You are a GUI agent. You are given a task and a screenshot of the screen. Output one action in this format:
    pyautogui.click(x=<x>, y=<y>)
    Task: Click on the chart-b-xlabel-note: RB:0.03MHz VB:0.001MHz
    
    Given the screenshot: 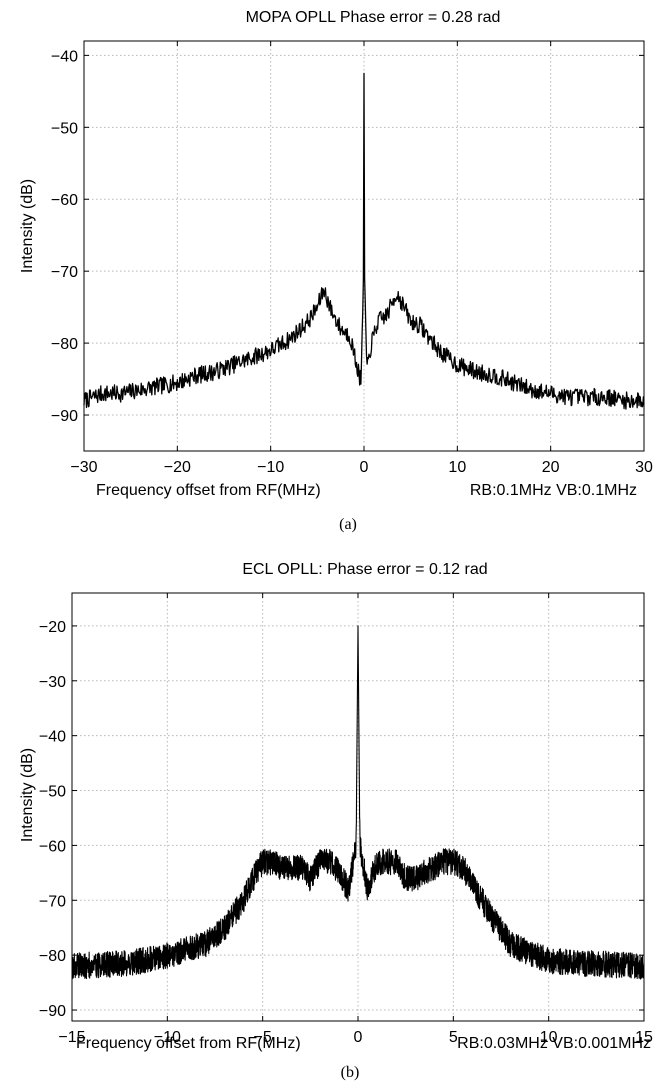 What is the action you would take?
    pyautogui.click(x=554, y=1043)
    